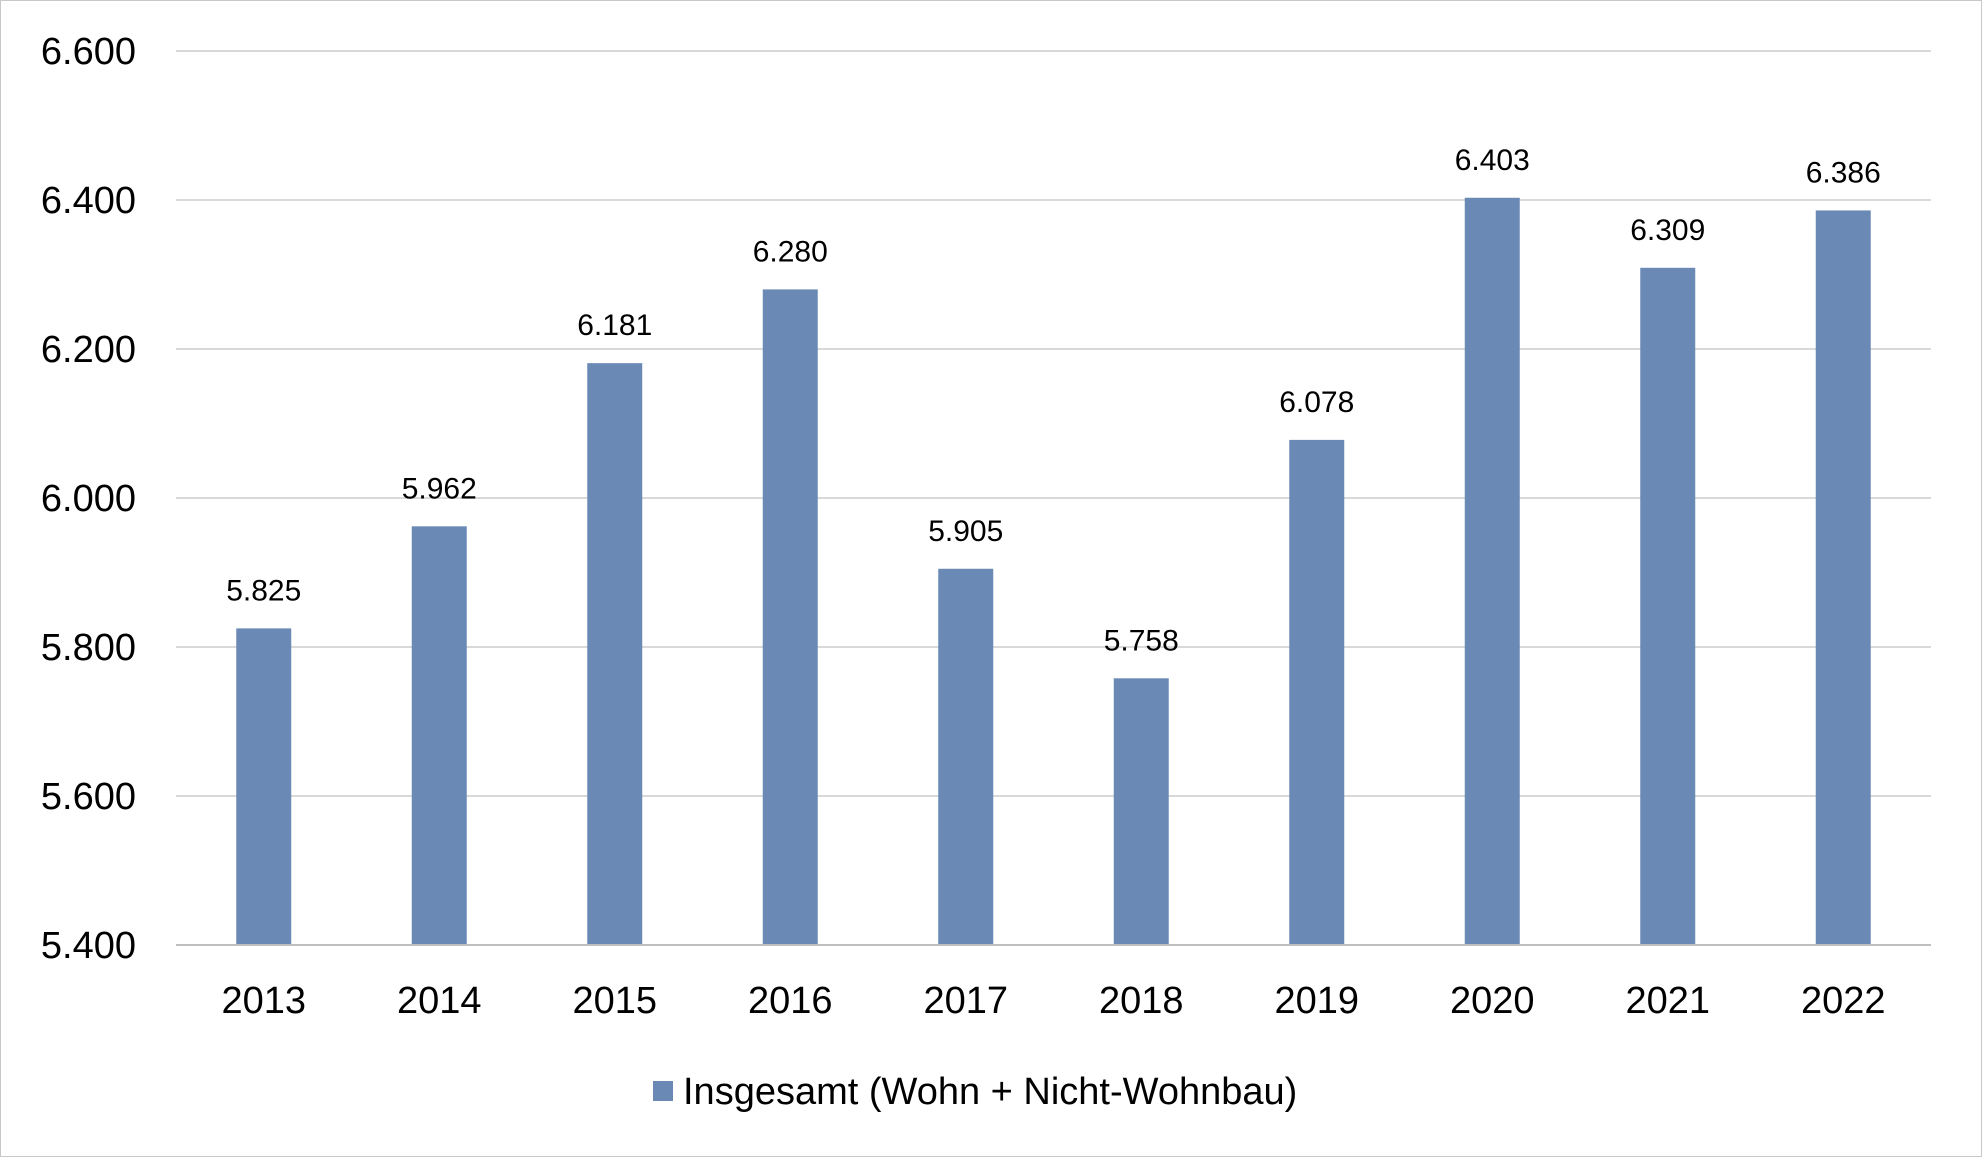  Describe the element at coordinates (663, 1091) in the screenshot. I see `legend-swatch` at that location.